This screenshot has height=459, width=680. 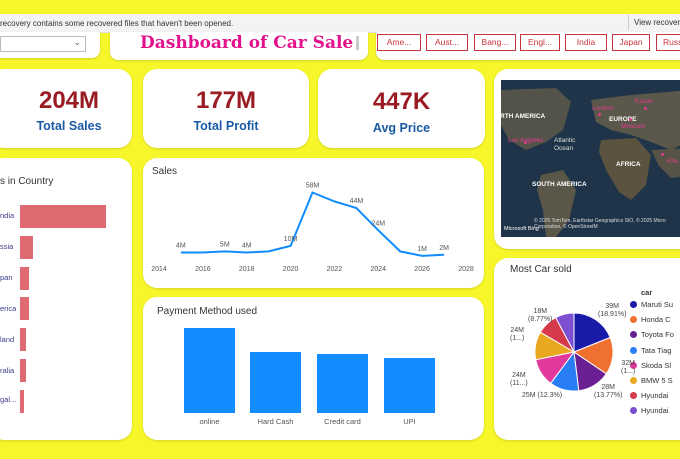 What do you see at coordinates (165, 171) in the screenshot?
I see `chart-title: Sales` at bounding box center [165, 171].